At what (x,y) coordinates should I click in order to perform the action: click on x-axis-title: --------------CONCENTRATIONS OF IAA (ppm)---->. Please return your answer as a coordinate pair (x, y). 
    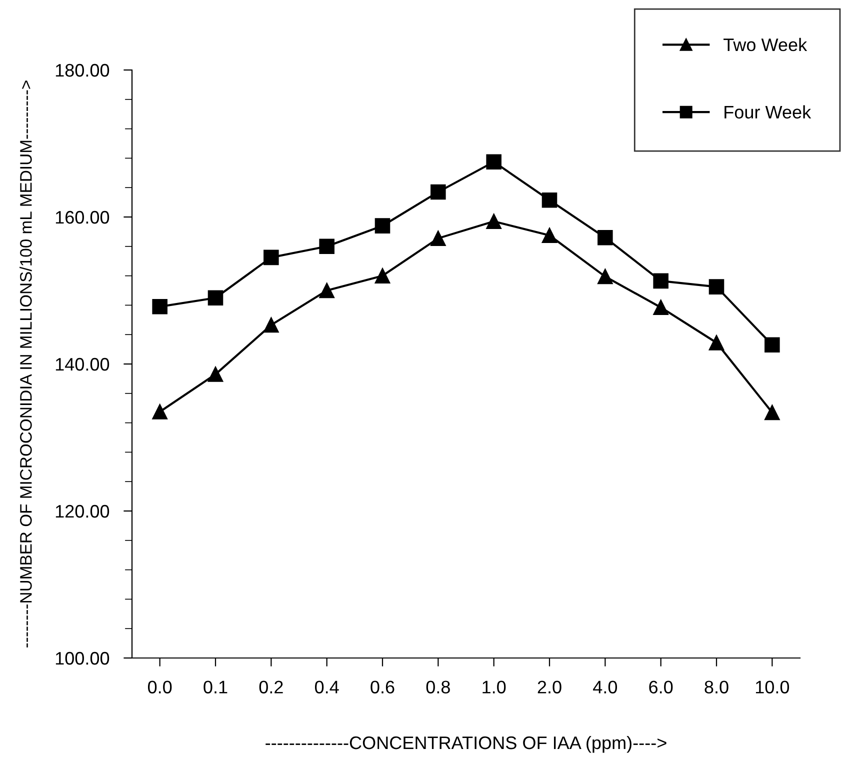
    Looking at the image, I should click on (466, 744).